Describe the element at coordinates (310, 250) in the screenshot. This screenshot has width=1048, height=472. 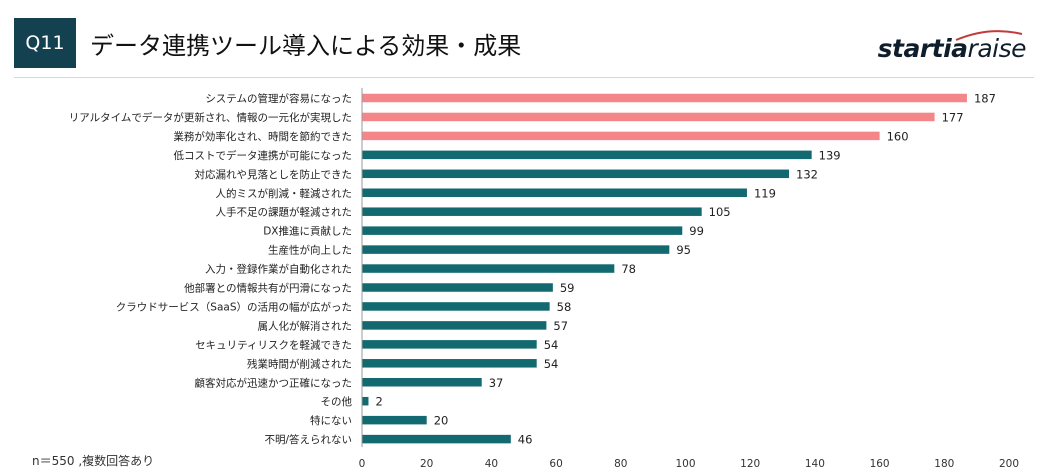
I see `category-label: 生産性が向上した` at that location.